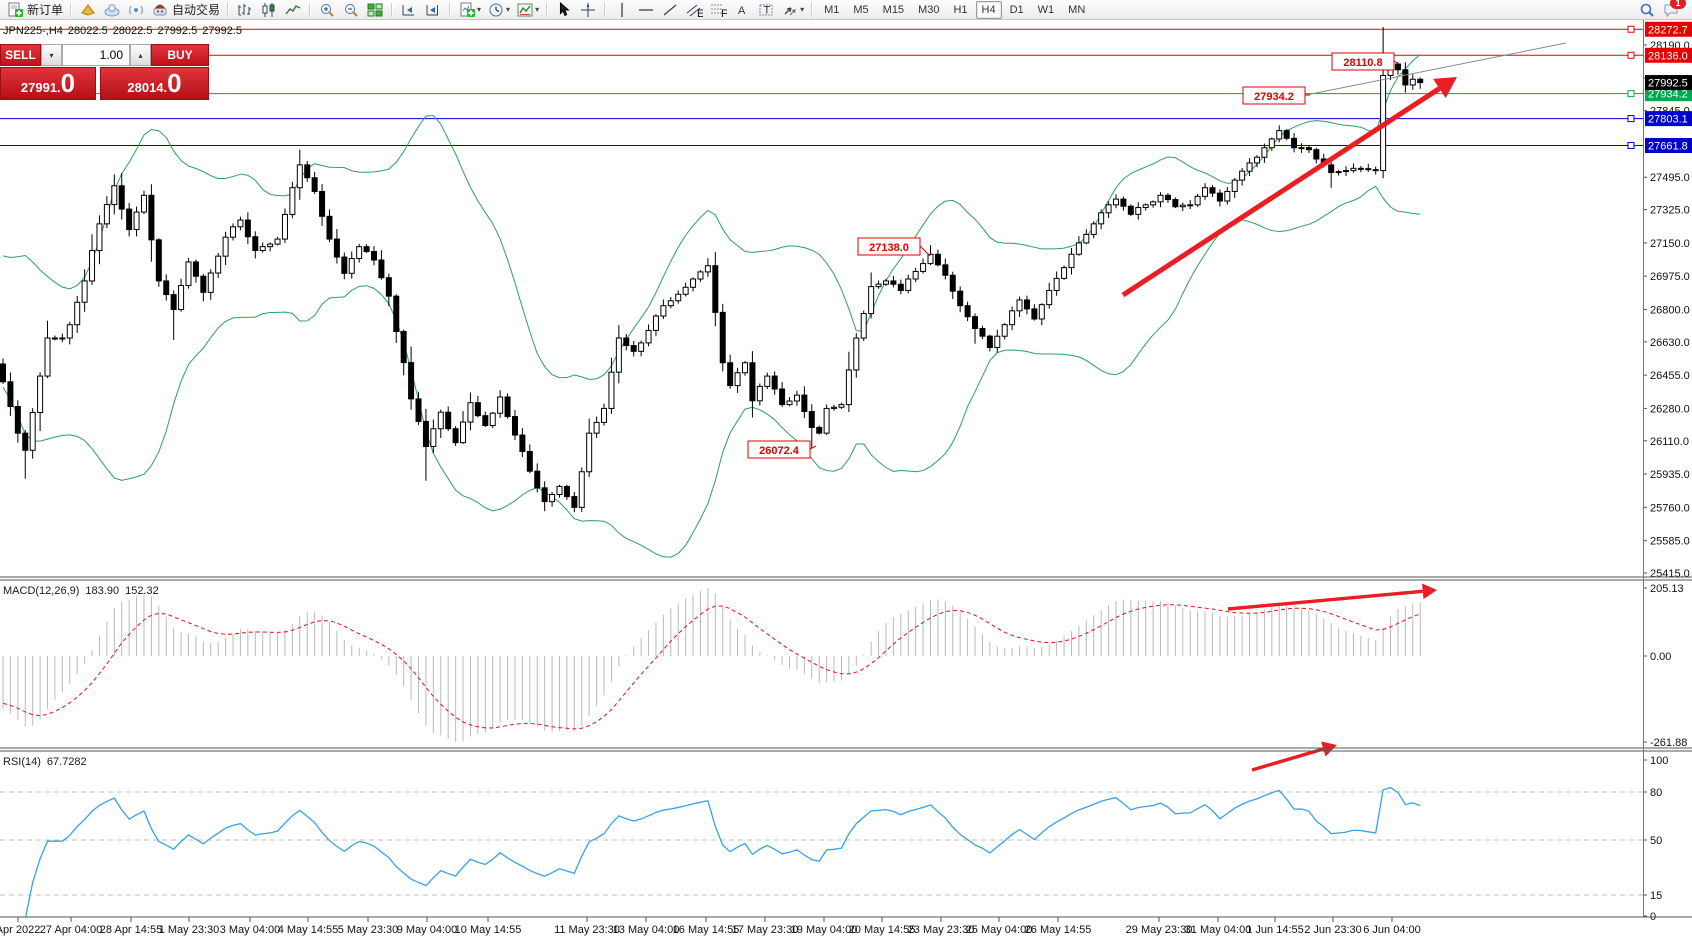 Image resolution: width=1692 pixels, height=941 pixels. Describe the element at coordinates (588, 10) in the screenshot. I see `crosshair-icon` at that location.